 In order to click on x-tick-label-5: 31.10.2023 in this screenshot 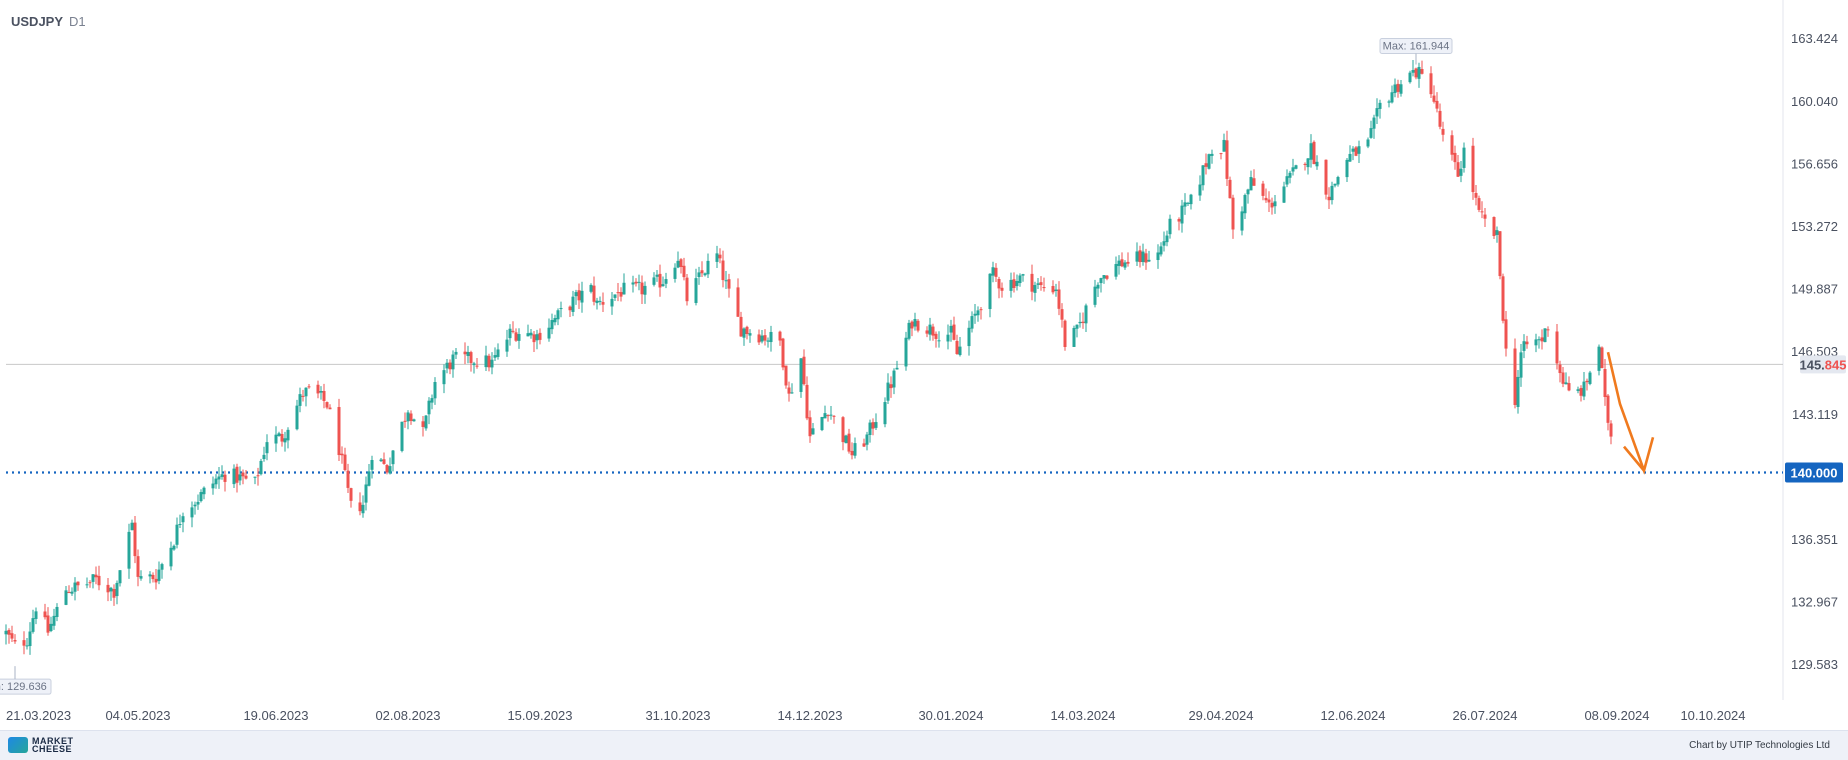, I will do `click(677, 715)`.